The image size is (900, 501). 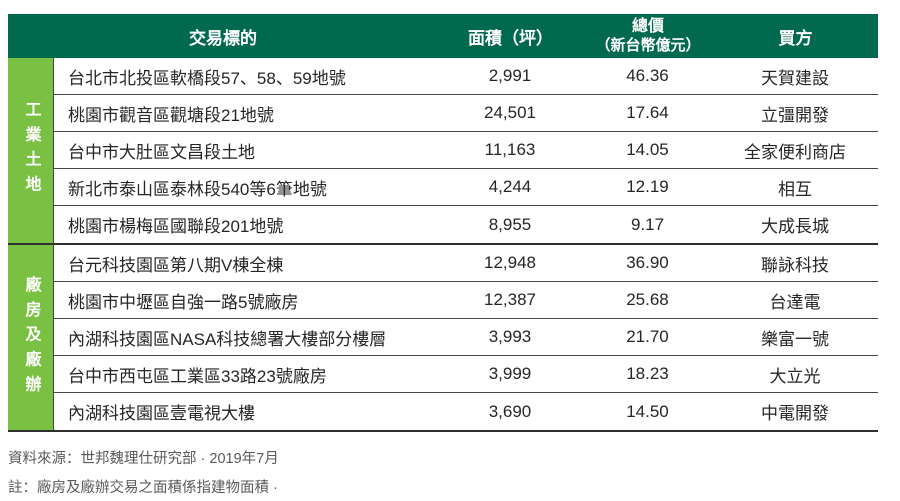 I want to click on table-row: 台中市西屯區工業區33路23號廠房 3,999 18.23 大立光, so click(x=466, y=374).